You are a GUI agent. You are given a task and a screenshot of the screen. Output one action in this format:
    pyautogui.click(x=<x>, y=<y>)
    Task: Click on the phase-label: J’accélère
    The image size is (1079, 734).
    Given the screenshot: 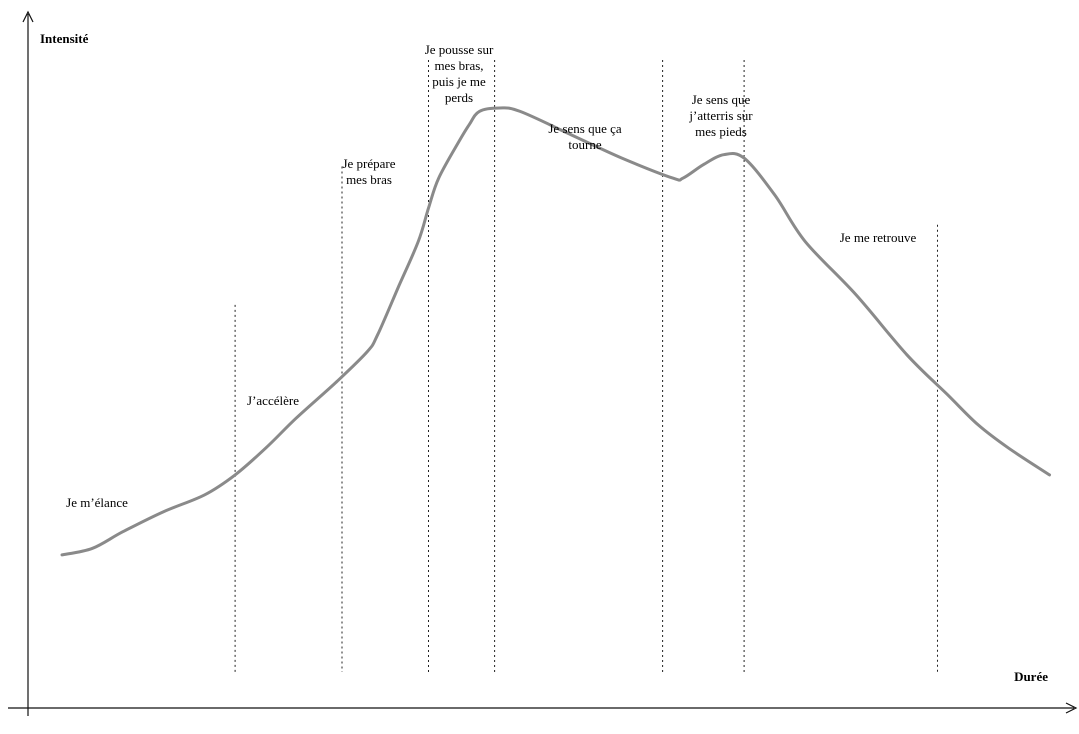 What is the action you would take?
    pyautogui.click(x=273, y=400)
    